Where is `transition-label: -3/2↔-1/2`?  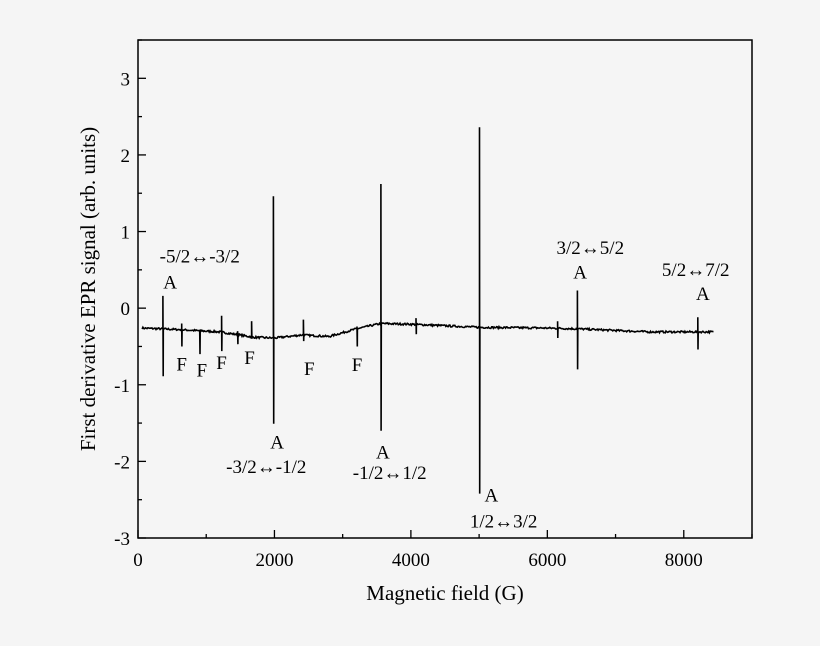 transition-label: -3/2↔-1/2 is located at coordinates (266, 467).